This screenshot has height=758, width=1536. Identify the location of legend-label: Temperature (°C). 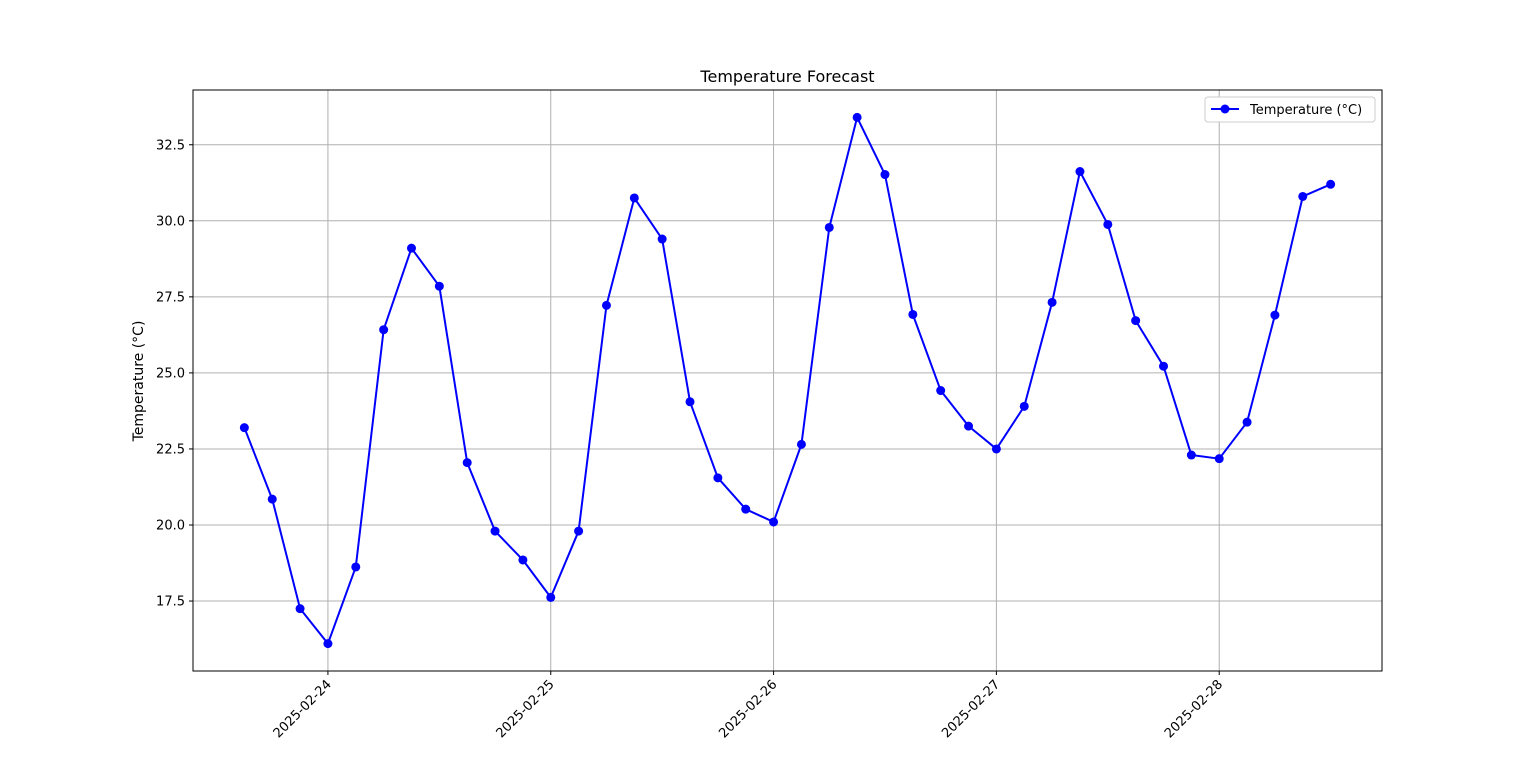
(1305, 110).